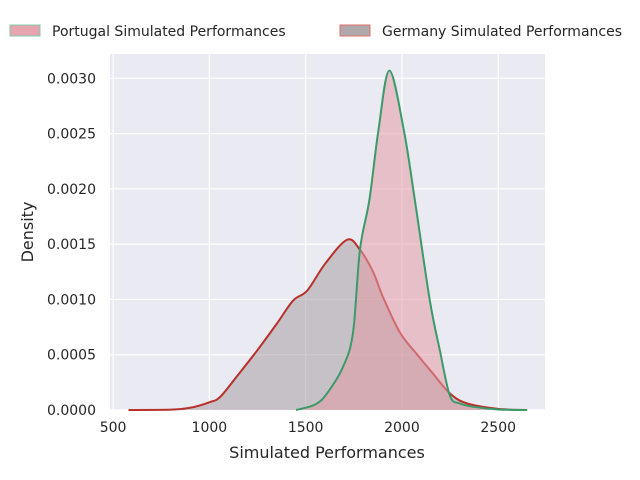  What do you see at coordinates (25, 30) in the screenshot?
I see `legend-swatch-portugal` at bounding box center [25, 30].